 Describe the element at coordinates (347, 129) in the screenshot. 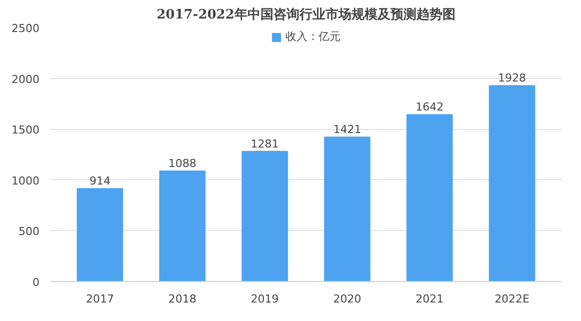

I see `data-label: 1421` at that location.